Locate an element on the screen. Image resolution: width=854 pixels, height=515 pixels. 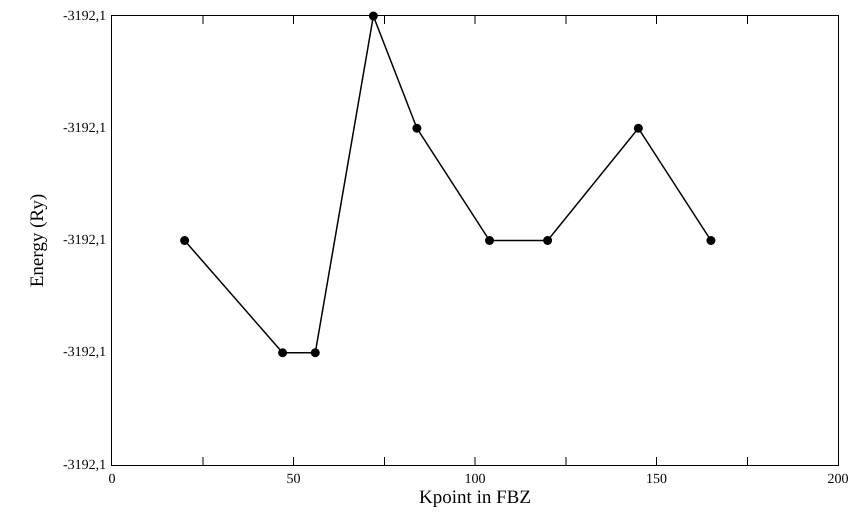
x-tick-label: 150 is located at coordinates (656, 479).